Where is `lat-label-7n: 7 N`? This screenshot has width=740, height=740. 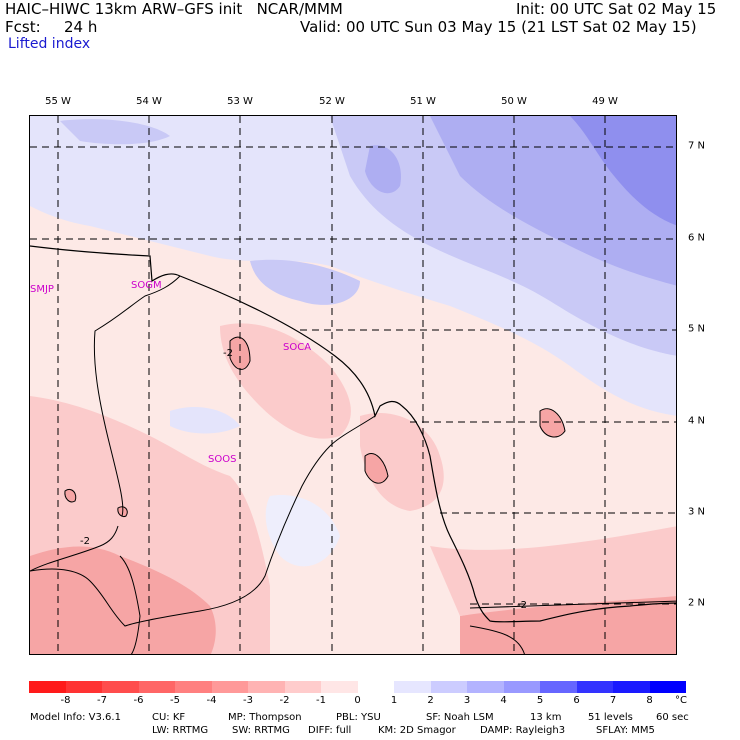
lat-label-7n: 7 N is located at coordinates (697, 146).